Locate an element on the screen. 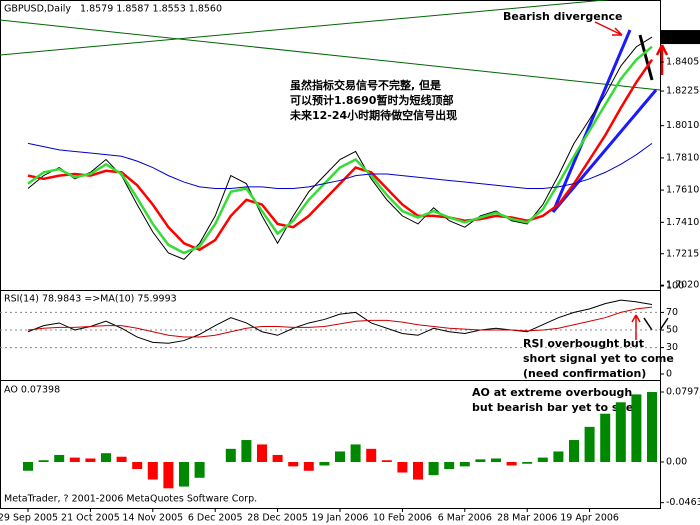  ohlc-label: 1.8579 1.8587 1.8553 1.8560 is located at coordinates (151, 9).